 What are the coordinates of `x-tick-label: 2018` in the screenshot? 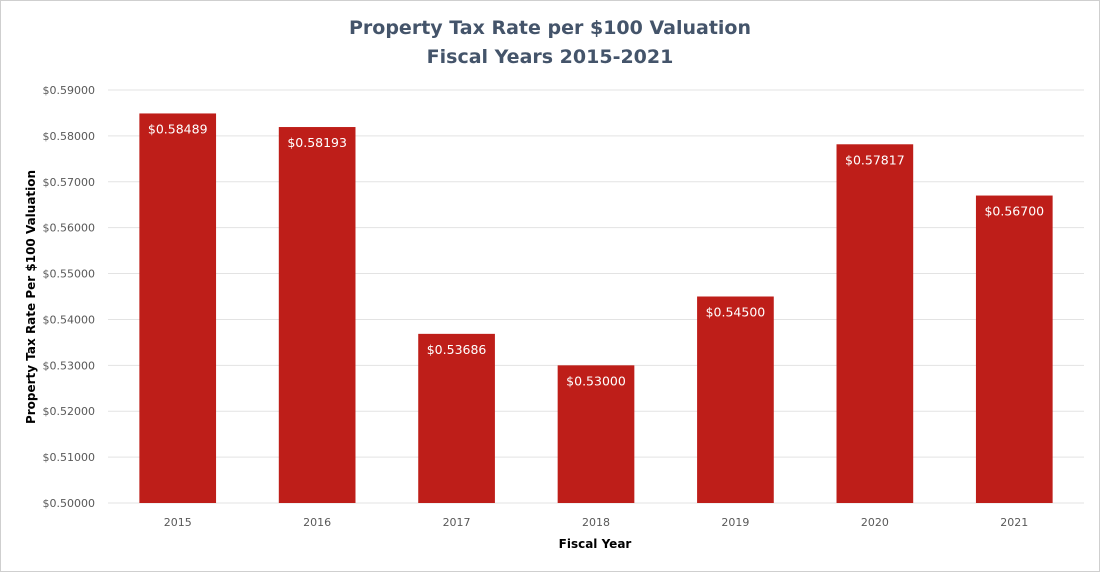 It's located at (596, 522).